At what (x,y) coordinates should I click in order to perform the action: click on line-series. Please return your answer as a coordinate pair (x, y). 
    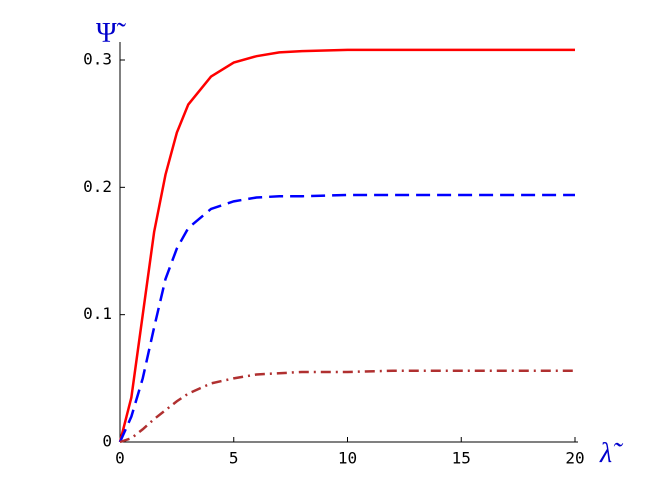
    Looking at the image, I should click on (347, 406).